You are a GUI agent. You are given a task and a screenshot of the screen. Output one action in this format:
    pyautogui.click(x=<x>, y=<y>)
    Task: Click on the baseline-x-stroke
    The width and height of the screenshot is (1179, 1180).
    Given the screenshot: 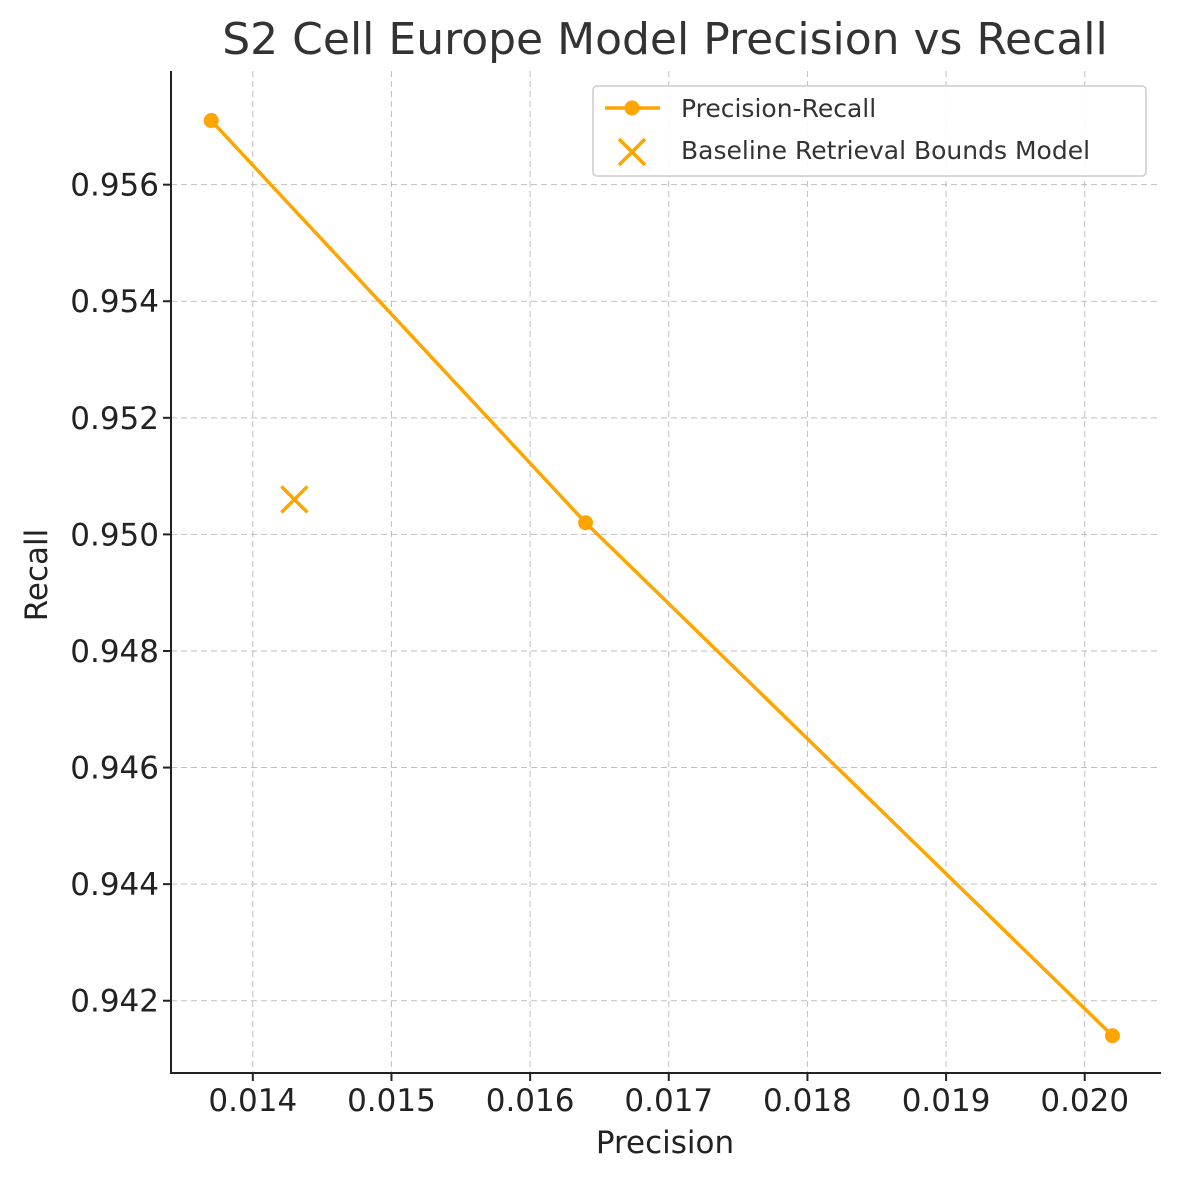 What is the action you would take?
    pyautogui.click(x=294, y=499)
    